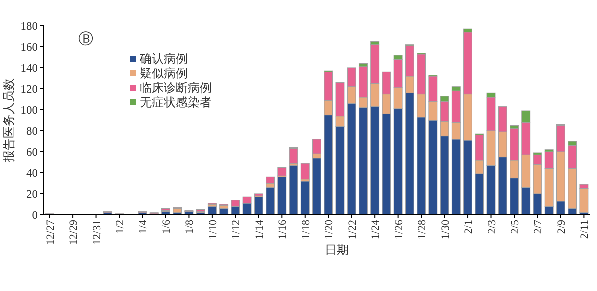 This screenshot has height=291, width=597. What do you see at coordinates (86, 39) in the screenshot?
I see `annotation: Ⓑ` at bounding box center [86, 39].